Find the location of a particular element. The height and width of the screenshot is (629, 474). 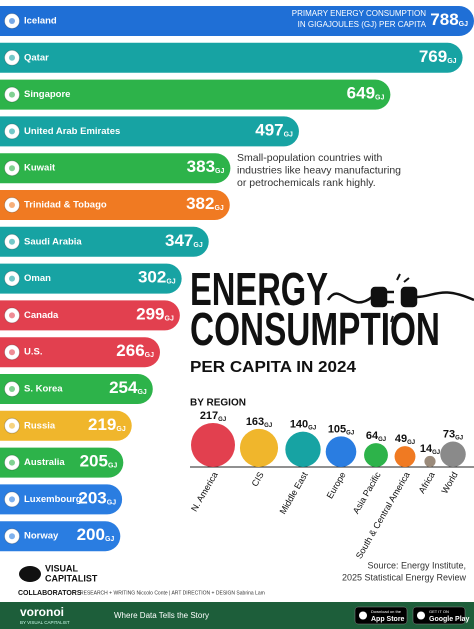

category-label: Saudi Arabia is located at coordinates (53, 241).